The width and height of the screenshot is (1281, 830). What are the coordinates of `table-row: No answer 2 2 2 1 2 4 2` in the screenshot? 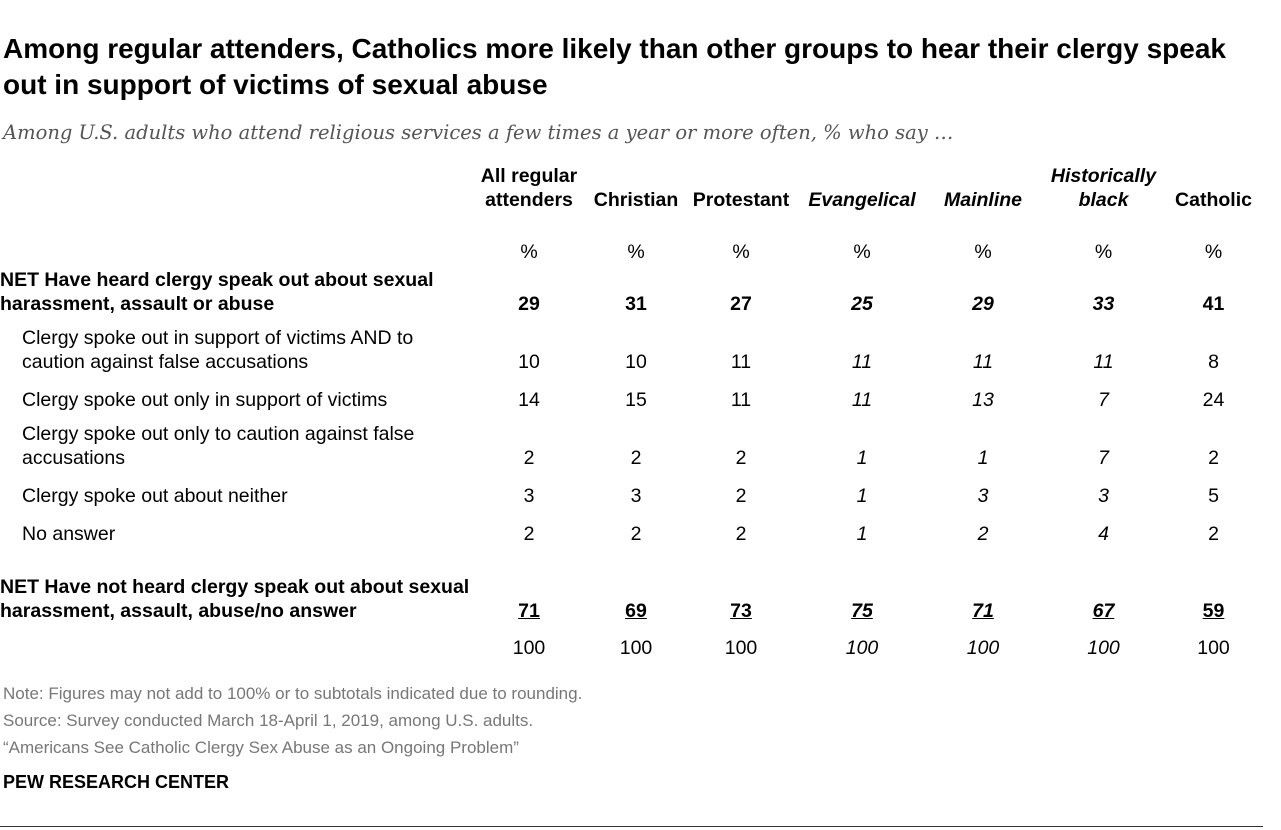 It's located at (630, 527).